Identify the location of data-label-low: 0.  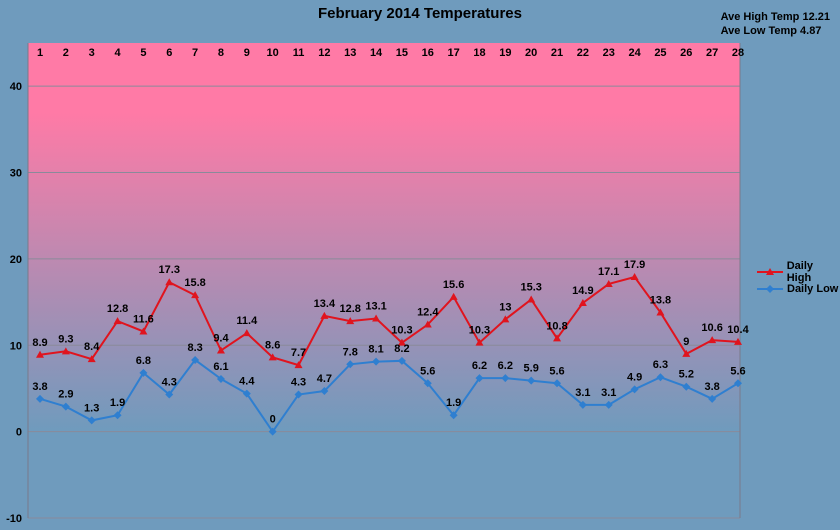
(273, 420).